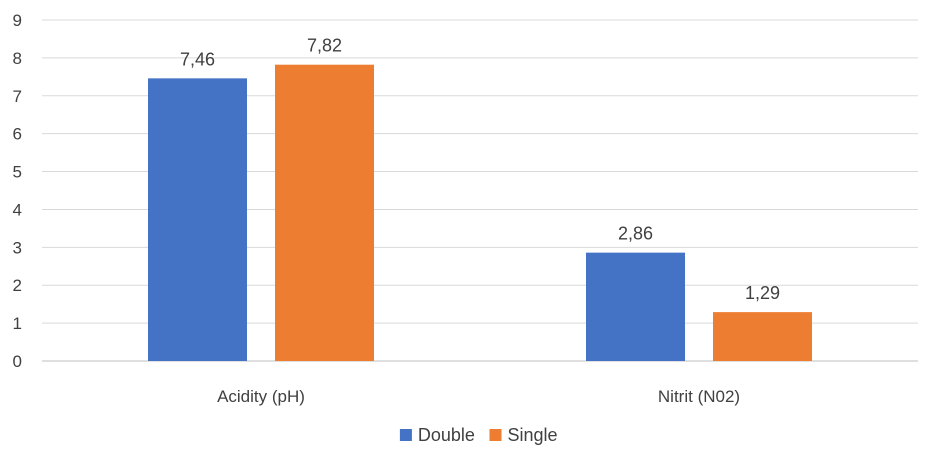 This screenshot has height=455, width=925. What do you see at coordinates (17, 247) in the screenshot?
I see `y-tick-label: 3` at bounding box center [17, 247].